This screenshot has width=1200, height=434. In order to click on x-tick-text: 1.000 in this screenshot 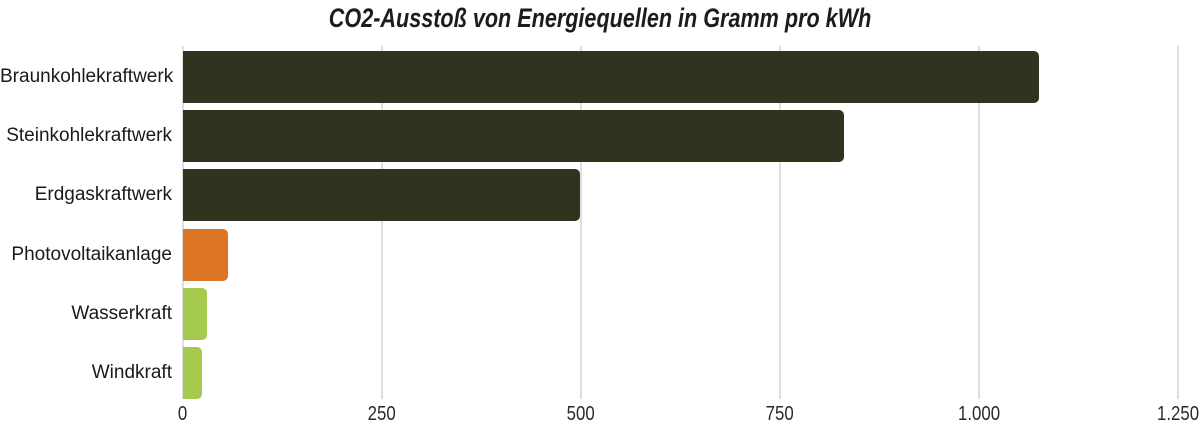, I will do `click(979, 414)`.